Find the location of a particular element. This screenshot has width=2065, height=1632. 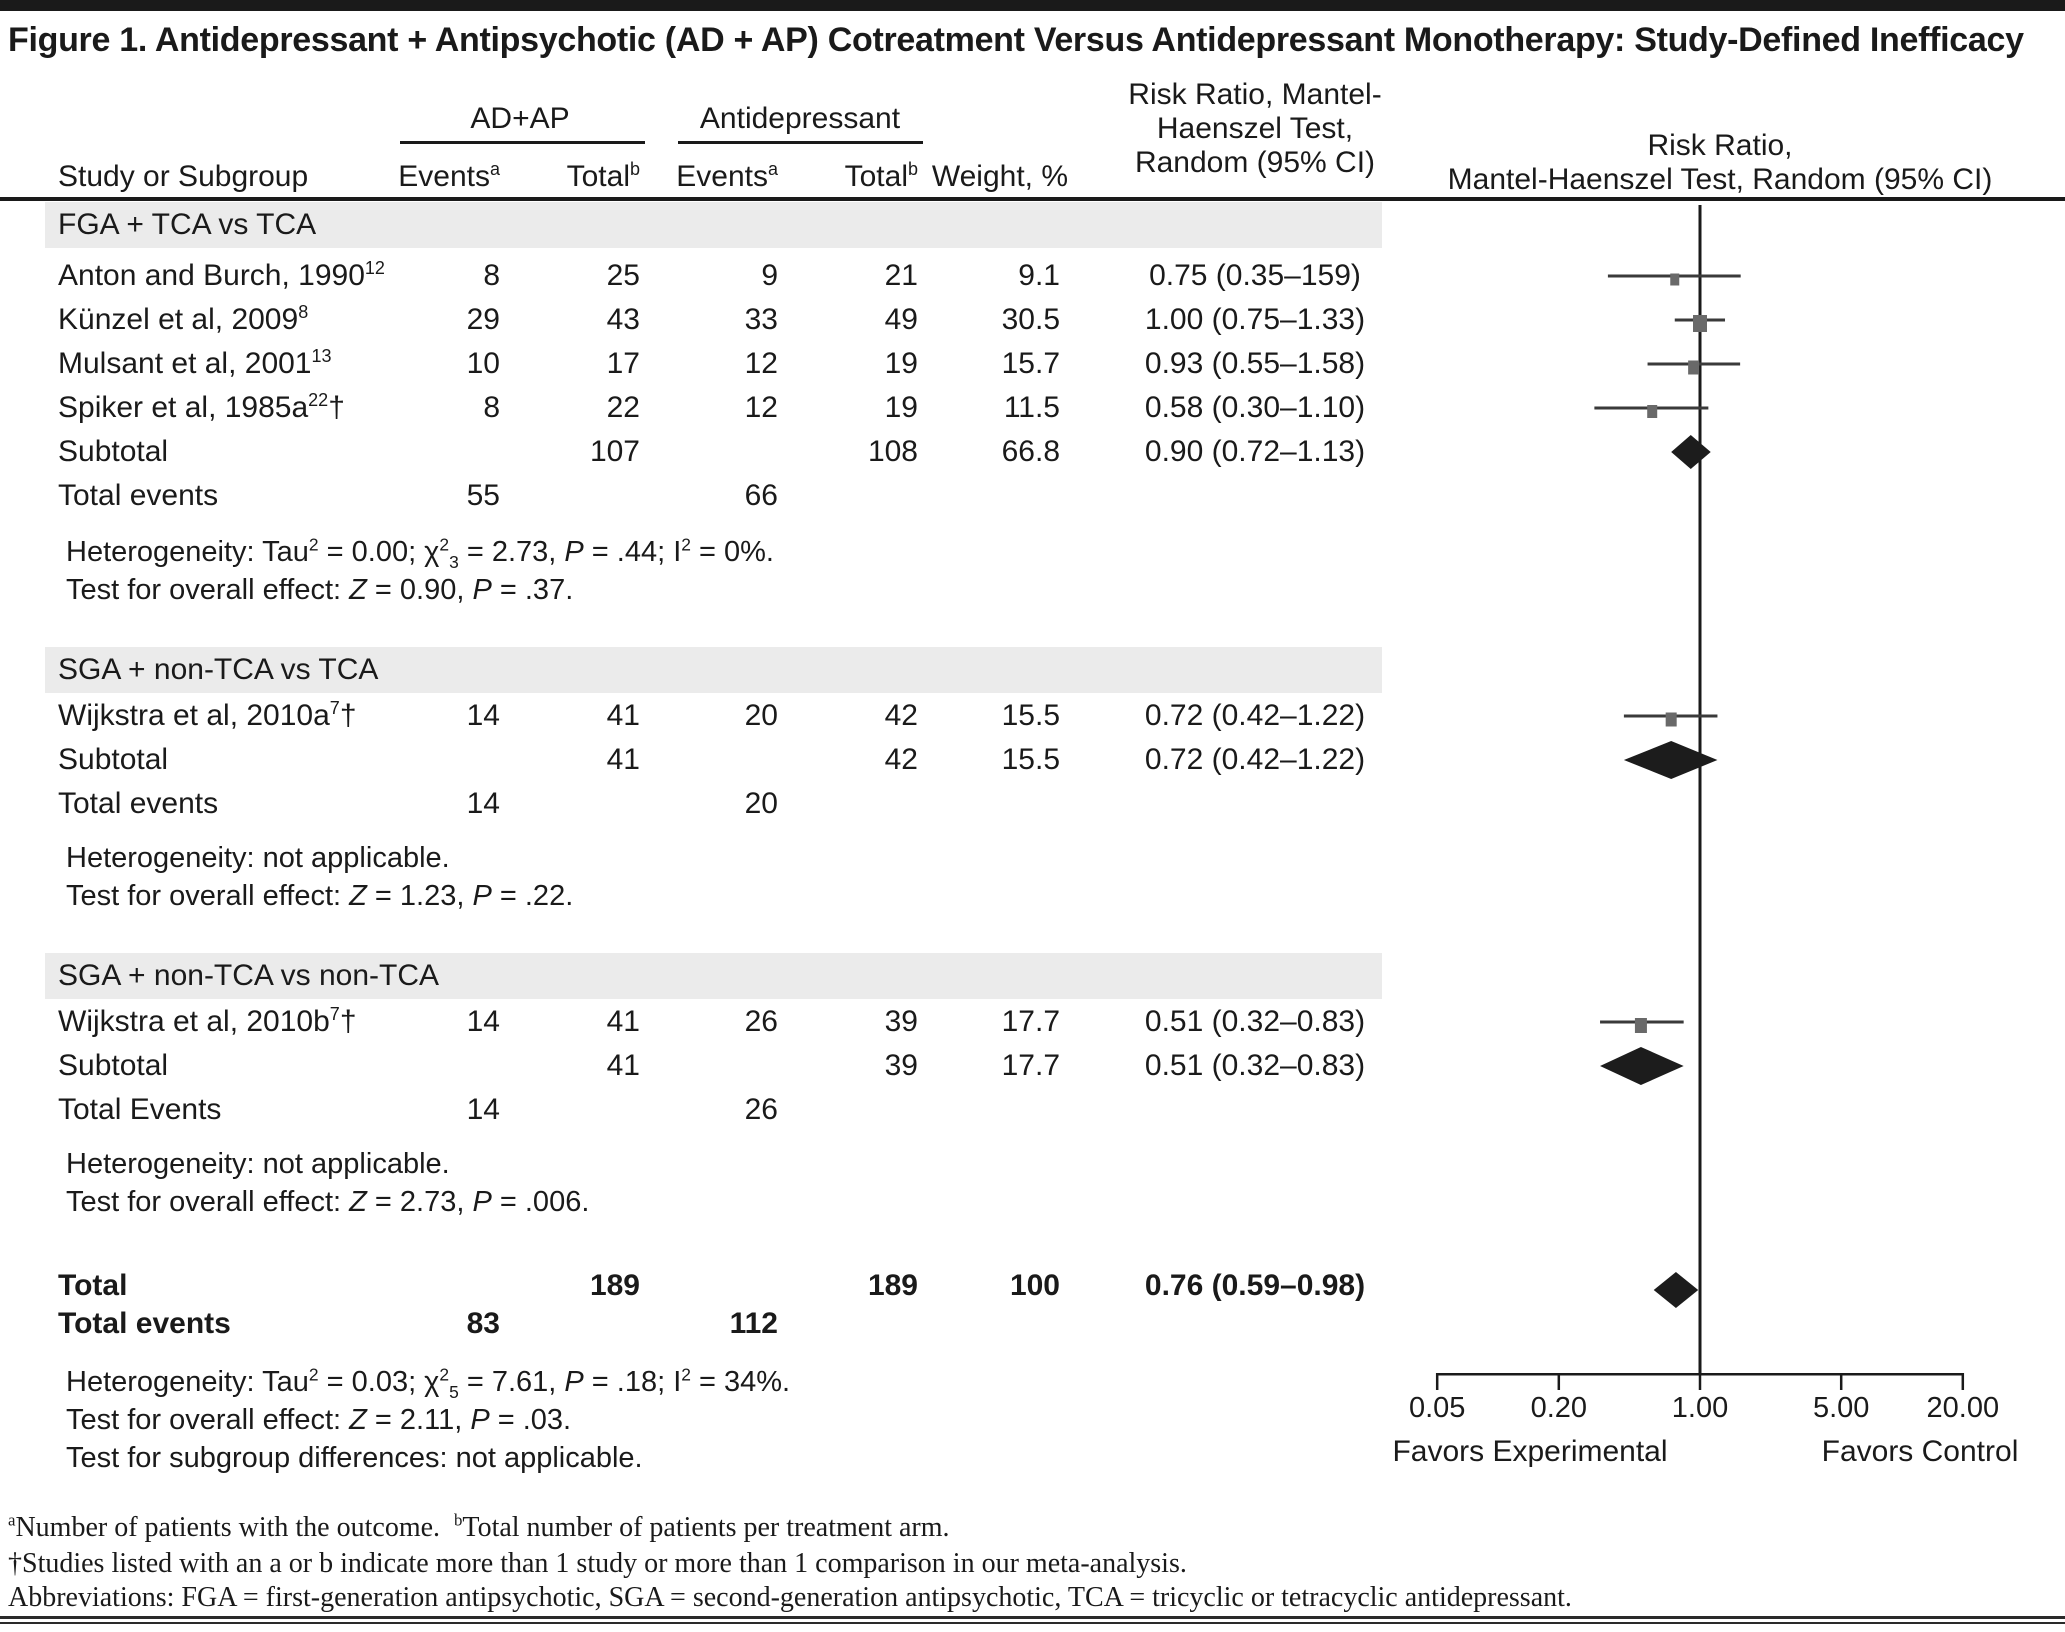

total-adap-value: 22 is located at coordinates (623, 407).